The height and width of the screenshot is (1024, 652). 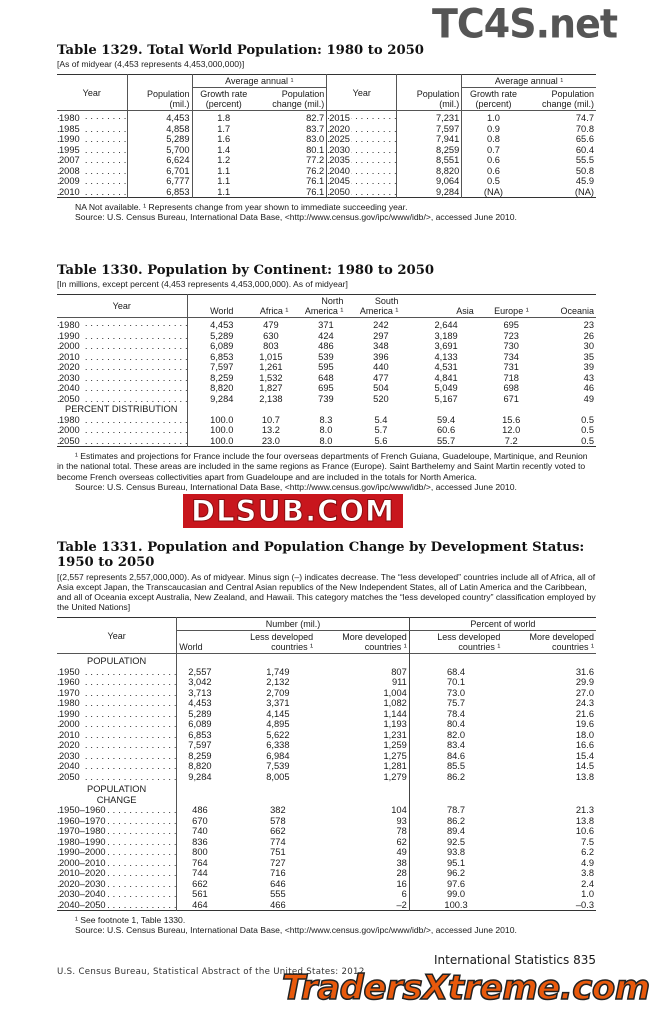 I want to click on cell: 0.7, so click(x=493, y=149).